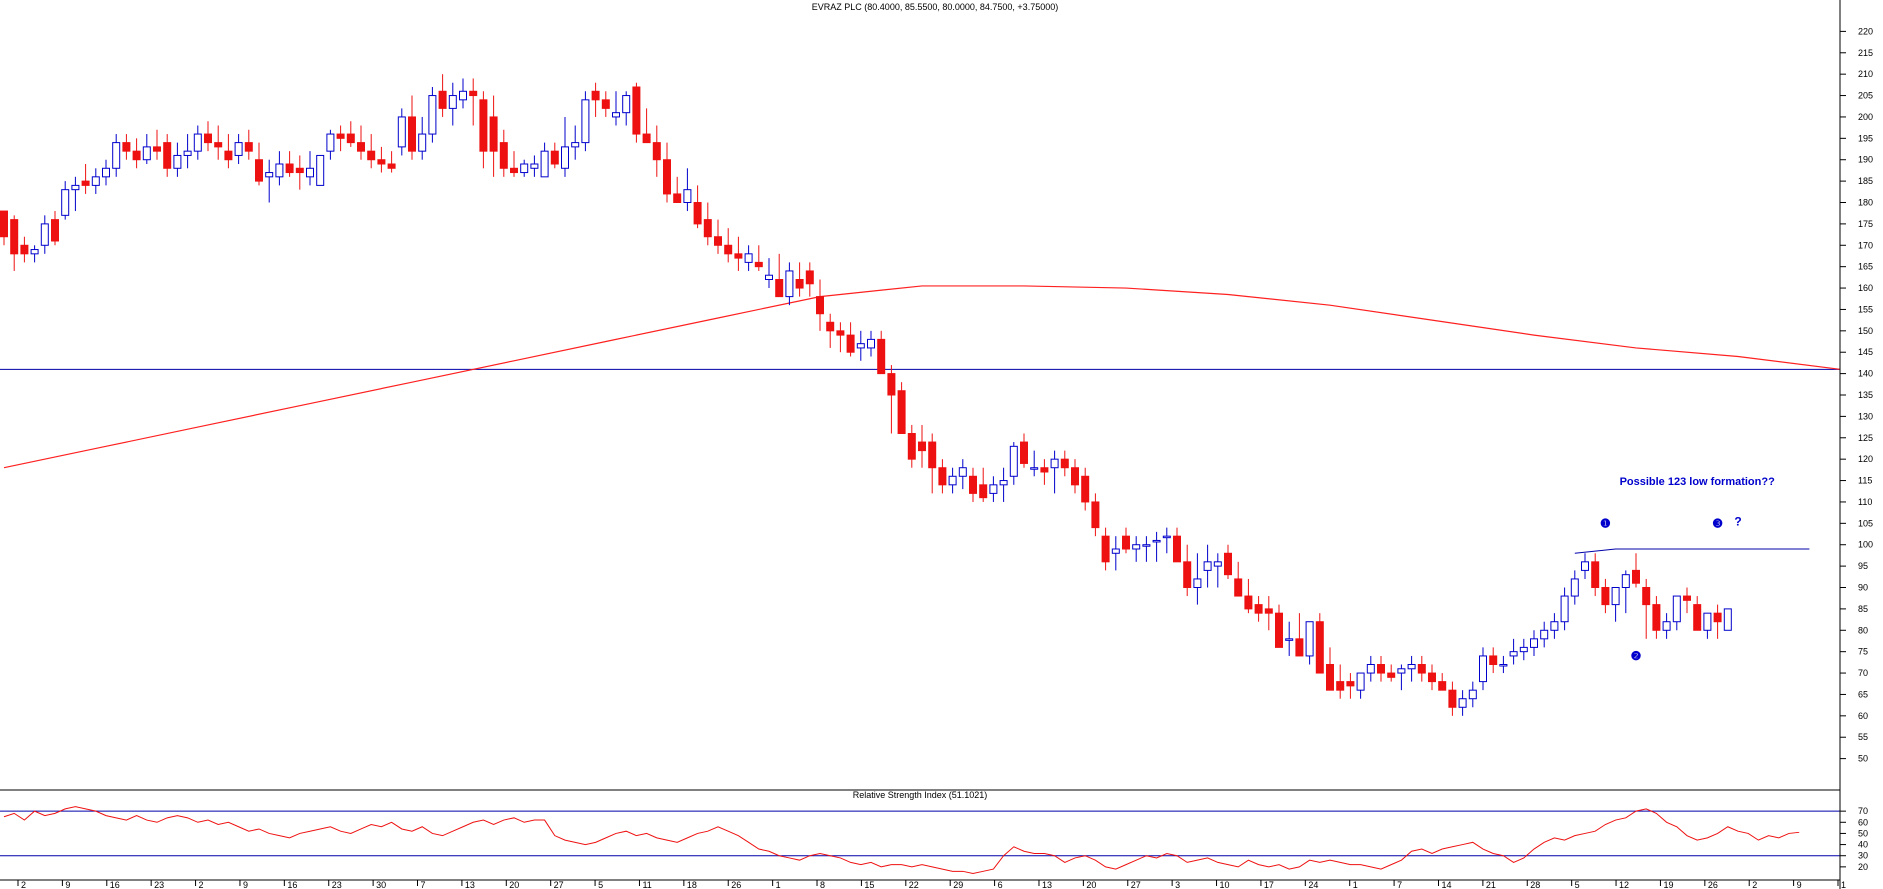 The height and width of the screenshot is (889, 1883). What do you see at coordinates (1865, 267) in the screenshot?
I see `y-tick-label: 165` at bounding box center [1865, 267].